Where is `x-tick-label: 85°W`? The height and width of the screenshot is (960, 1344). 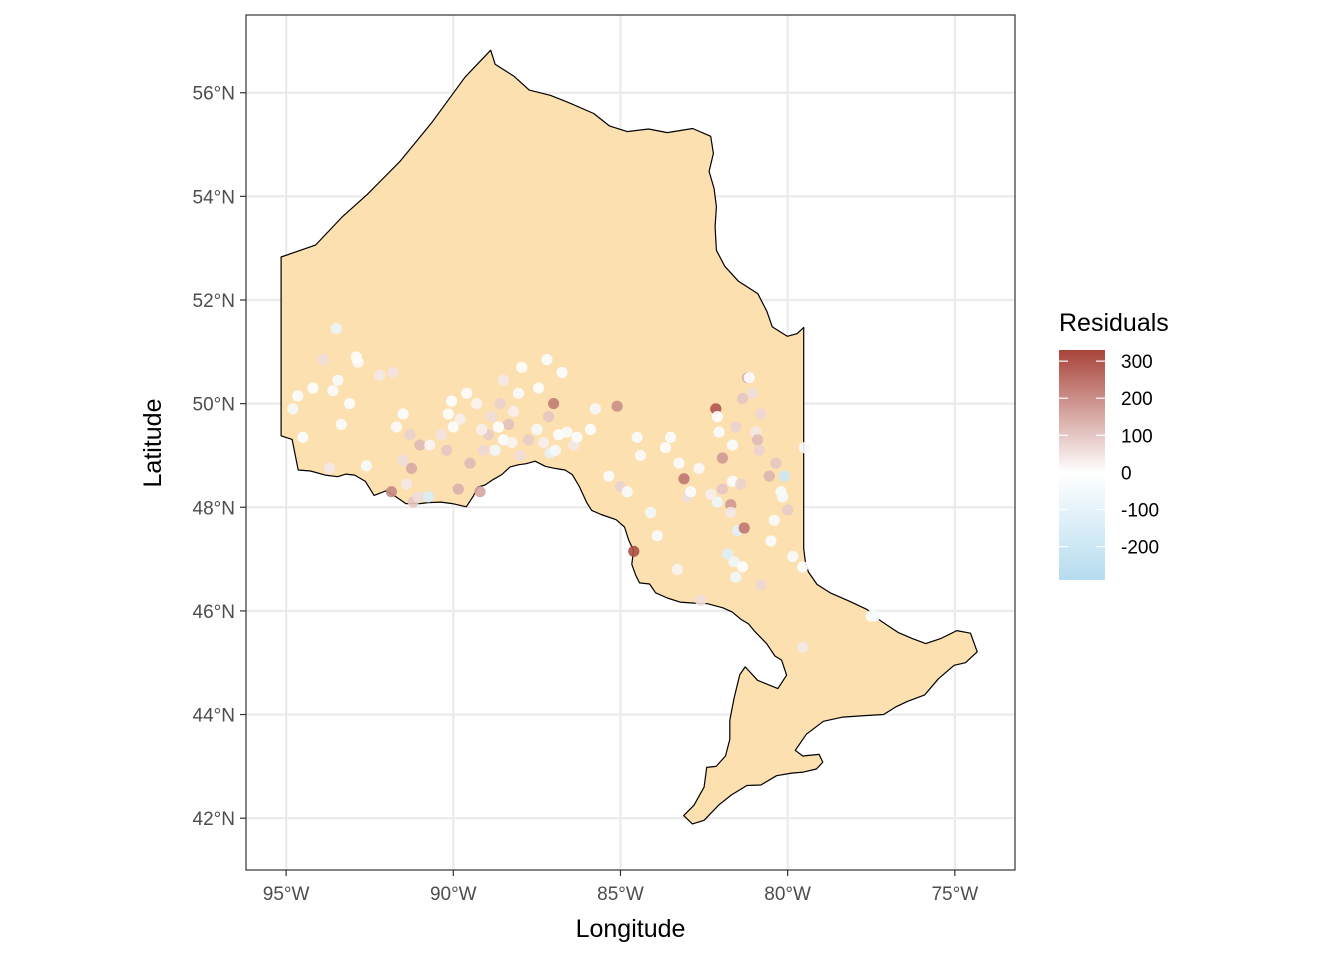 x-tick-label: 85°W is located at coordinates (620, 894).